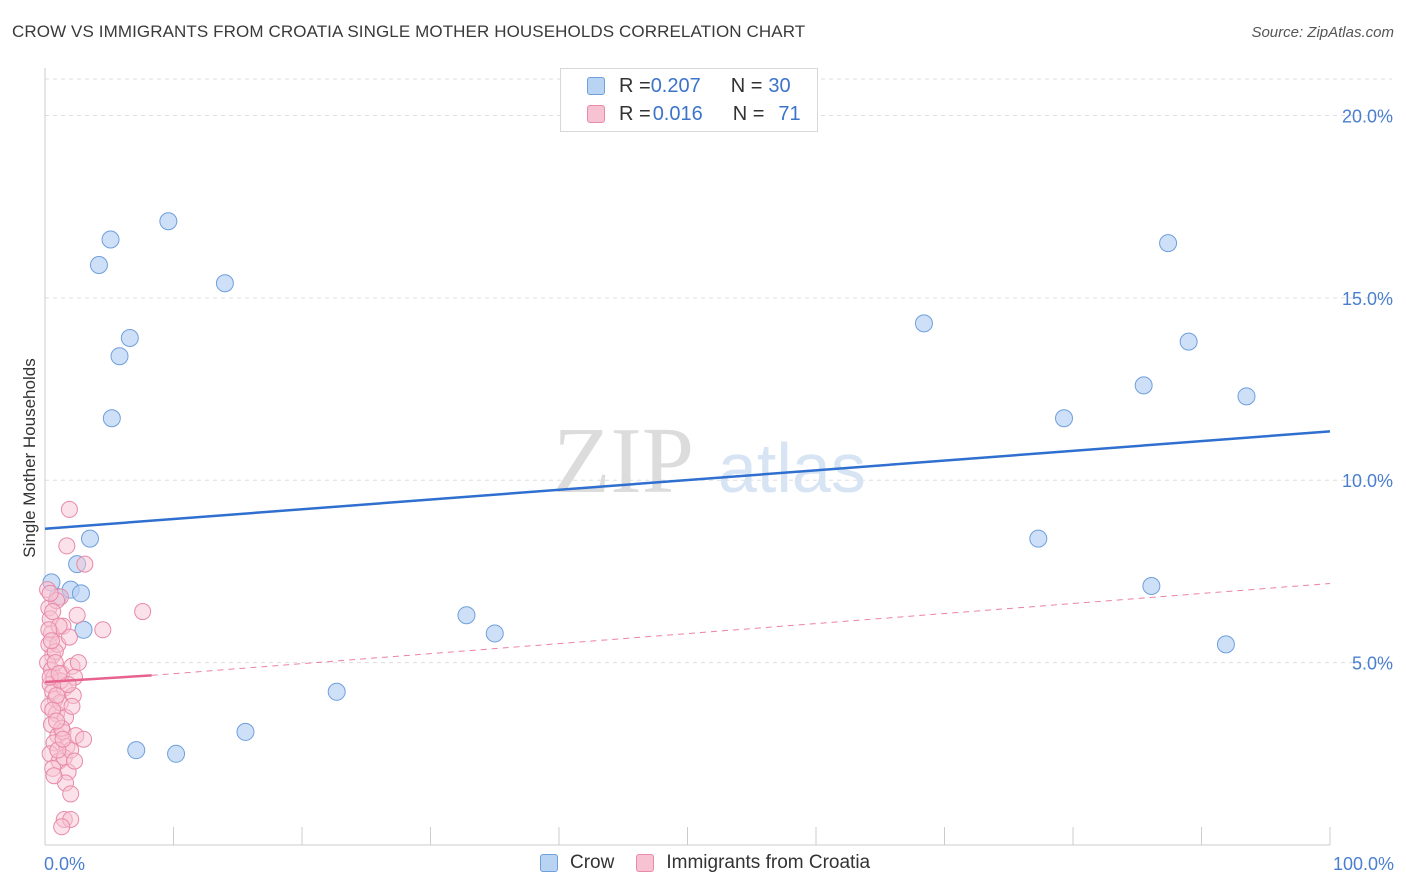 This screenshot has width=1406, height=892. What do you see at coordinates (623, 461) in the screenshot?
I see `watermark-zip: ZIP` at bounding box center [623, 461].